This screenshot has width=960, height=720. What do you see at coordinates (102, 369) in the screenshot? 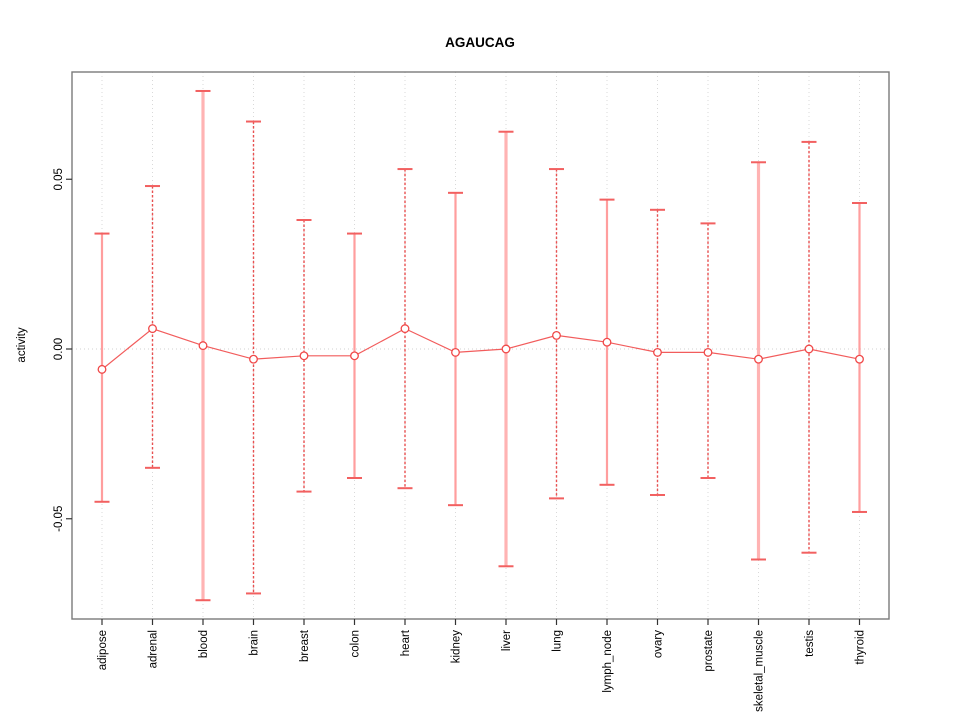
I see `data-point-adipose` at bounding box center [102, 369].